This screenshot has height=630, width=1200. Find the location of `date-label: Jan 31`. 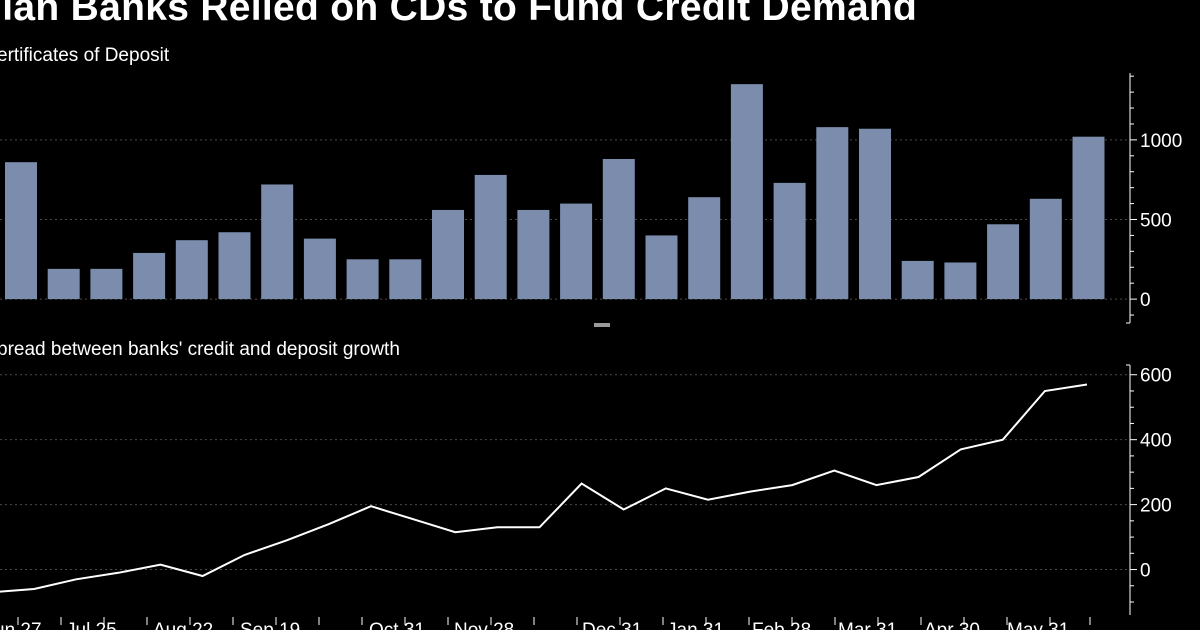

date-label: Jan 31 is located at coordinates (695, 625).